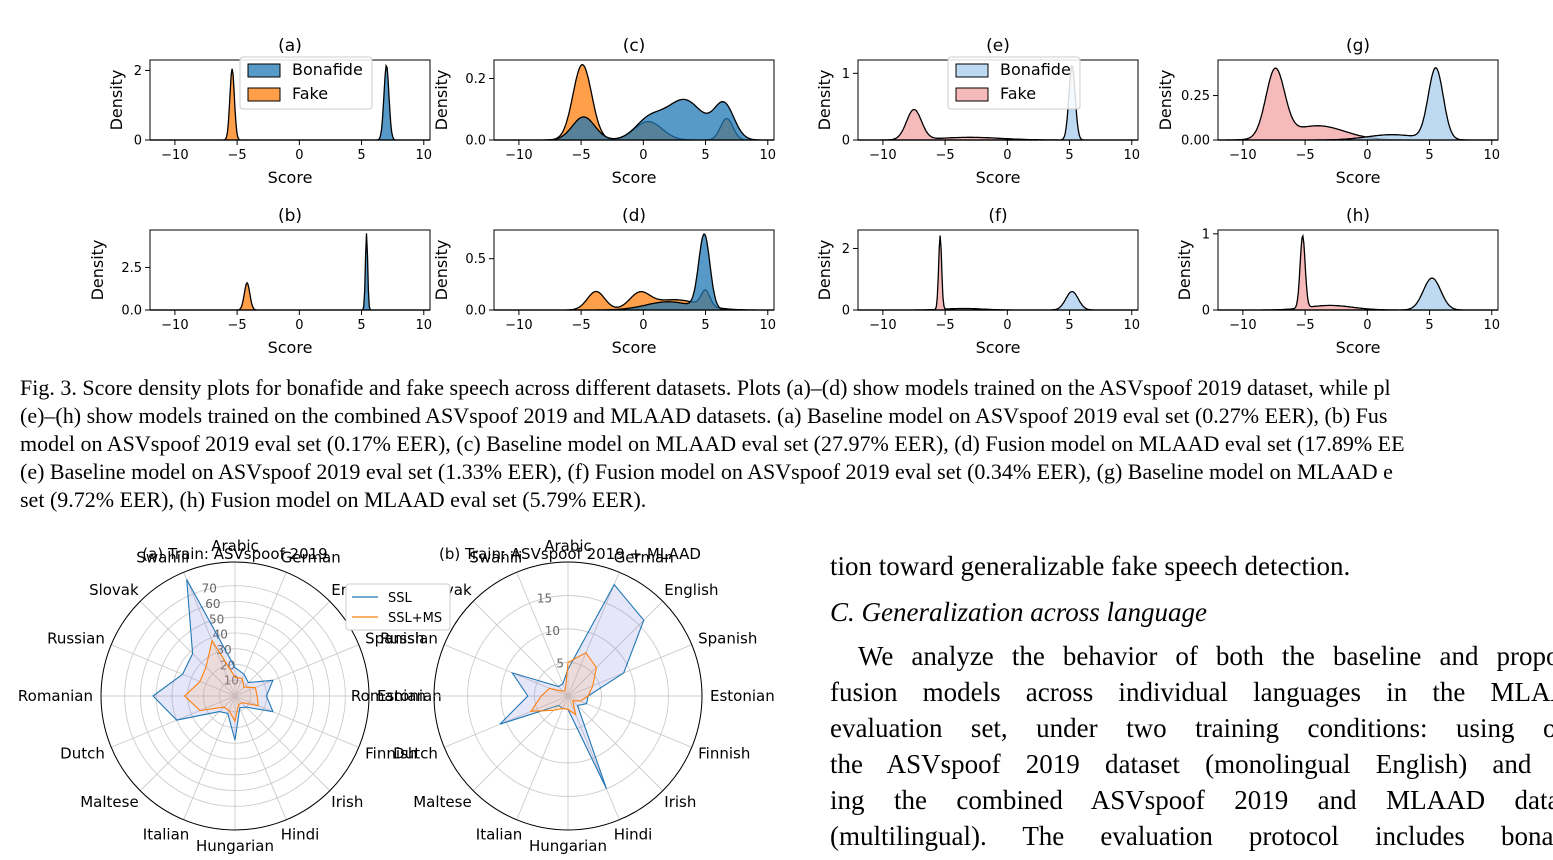 Image resolution: width=1553 pixels, height=860 pixels. I want to click on density-panel: (e) −10 −5 0 5 10 0 1 Score Density Bonafide Fake, so click(977, 111).